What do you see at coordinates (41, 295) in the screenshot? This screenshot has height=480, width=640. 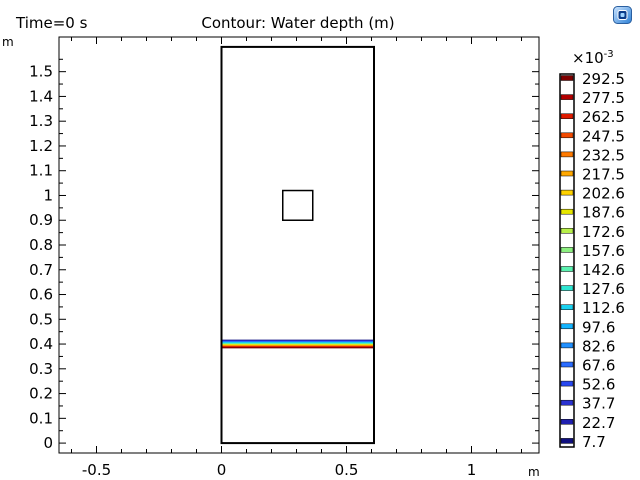 I see `y-tick-label: 0.6` at bounding box center [41, 295].